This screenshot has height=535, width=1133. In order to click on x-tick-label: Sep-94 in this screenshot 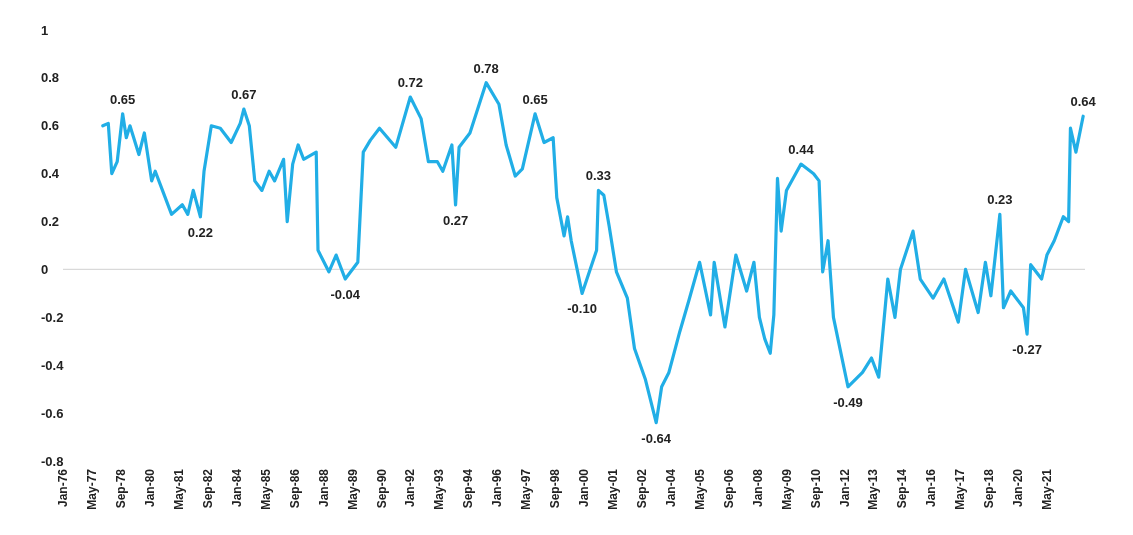, I will do `click(468, 488)`.